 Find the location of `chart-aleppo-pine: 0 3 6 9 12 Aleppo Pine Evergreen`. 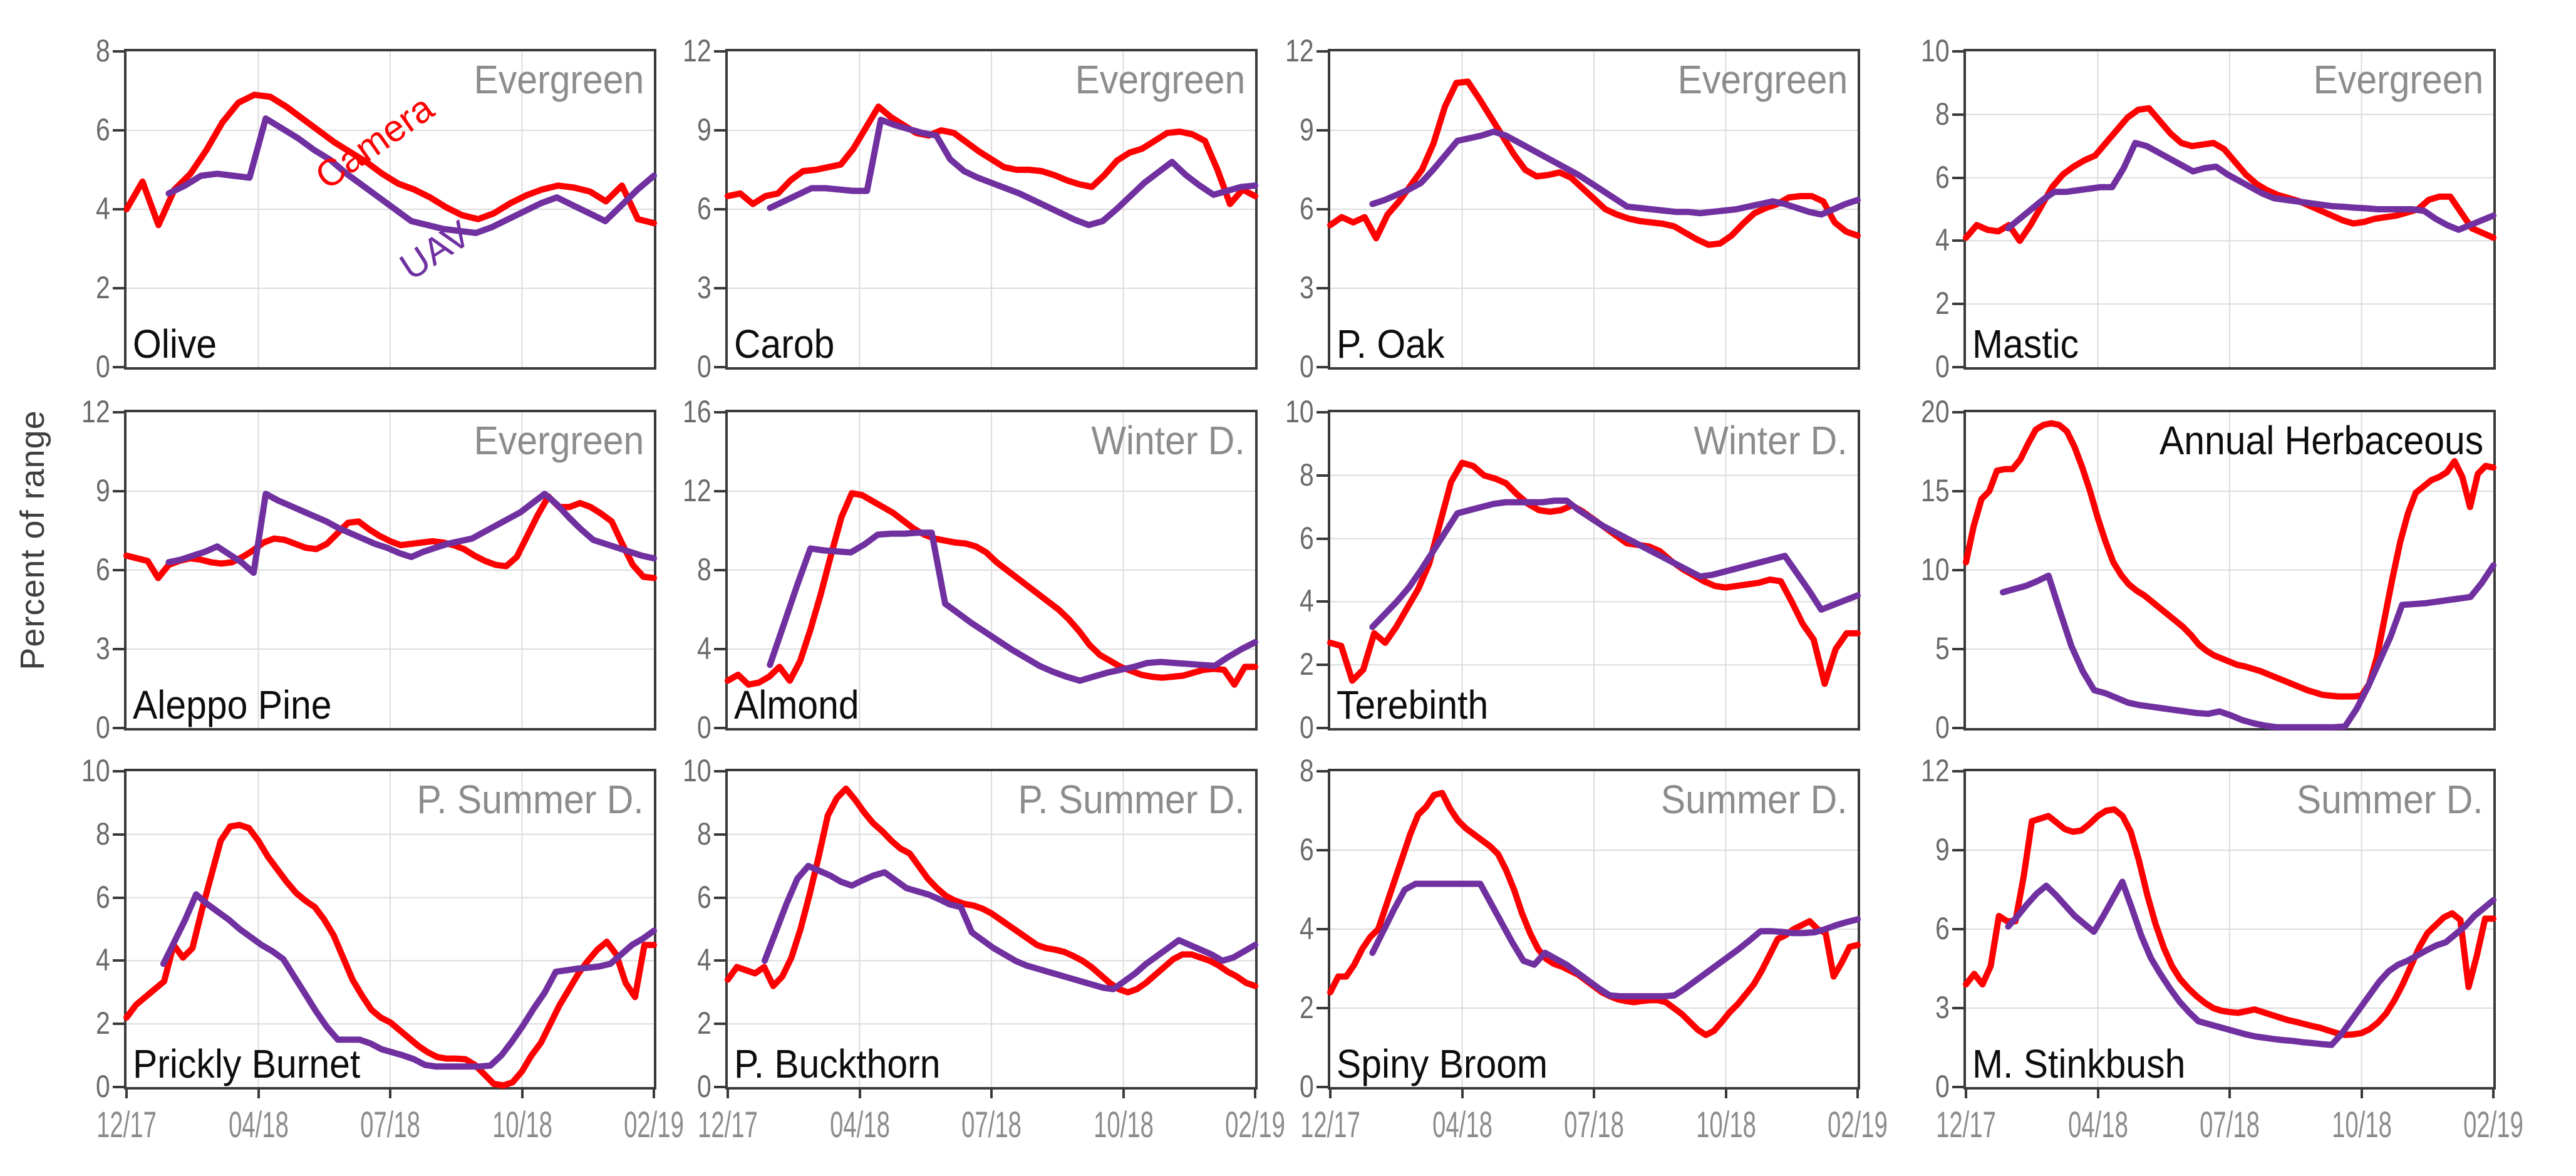

chart-aleppo-pine: 0 3 6 9 12 Aleppo Pine Evergreen is located at coordinates (368, 569).